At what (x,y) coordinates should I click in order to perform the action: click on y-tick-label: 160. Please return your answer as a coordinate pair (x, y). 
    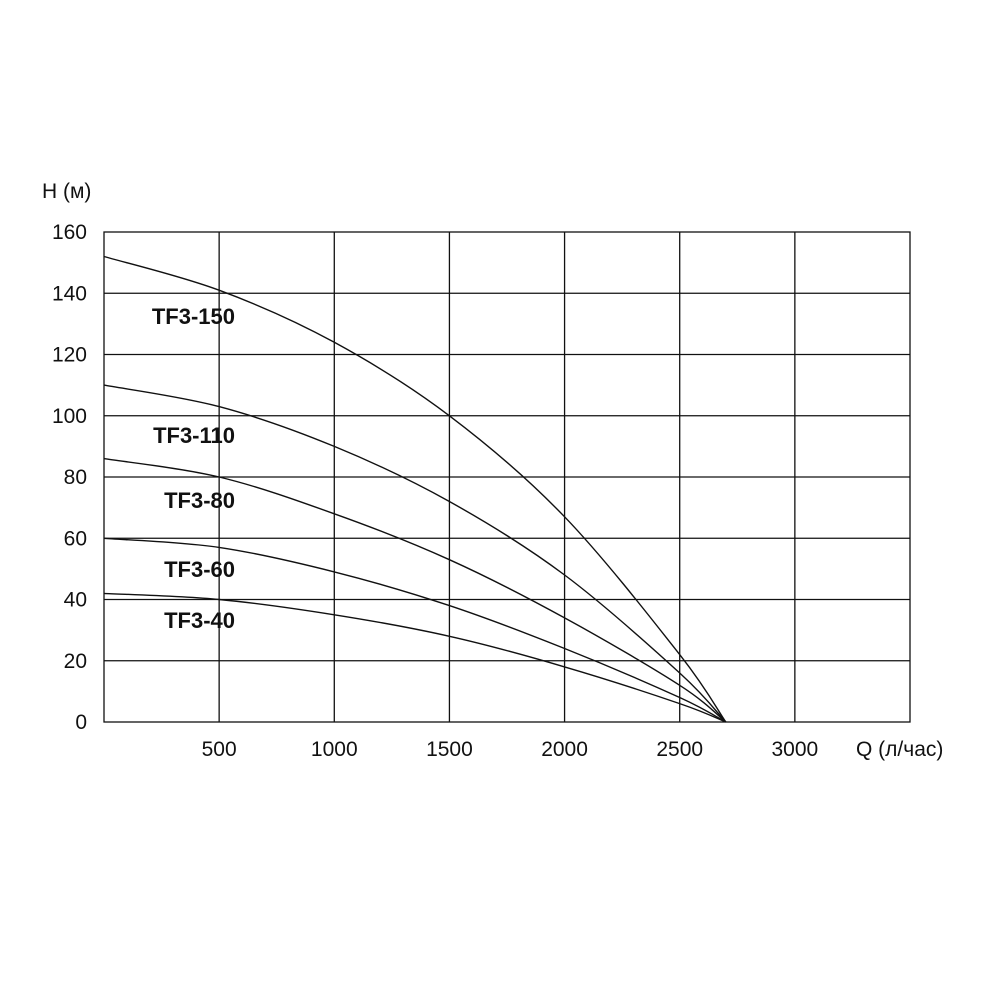
    Looking at the image, I should click on (69, 232).